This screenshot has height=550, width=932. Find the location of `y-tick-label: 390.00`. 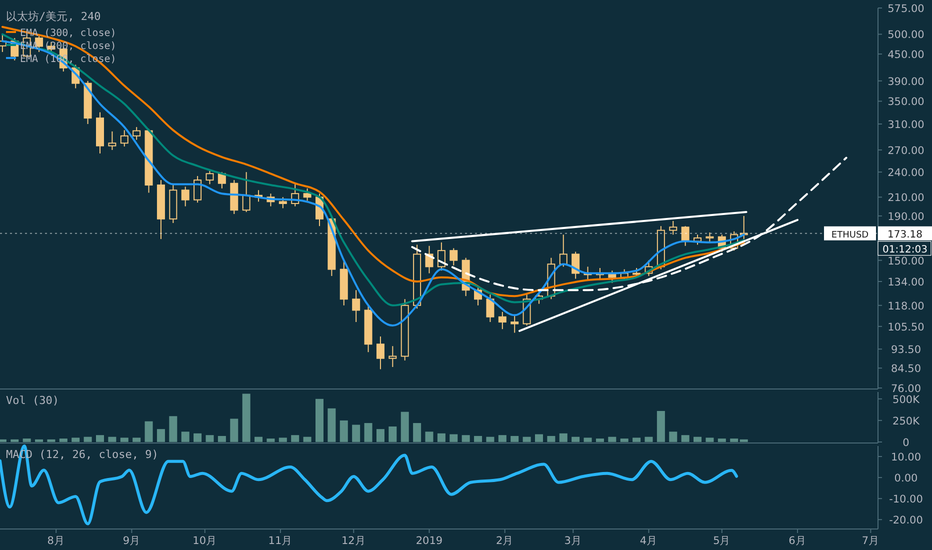

y-tick-label: 390.00 is located at coordinates (906, 82).